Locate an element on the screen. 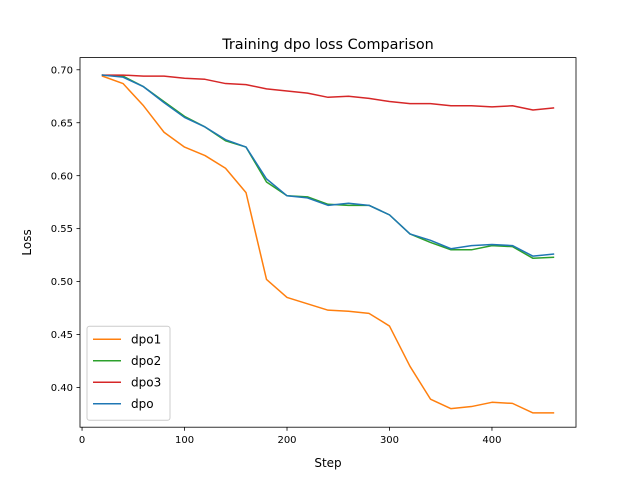  legend-label-dpo3: dpo3 is located at coordinates (146, 382).